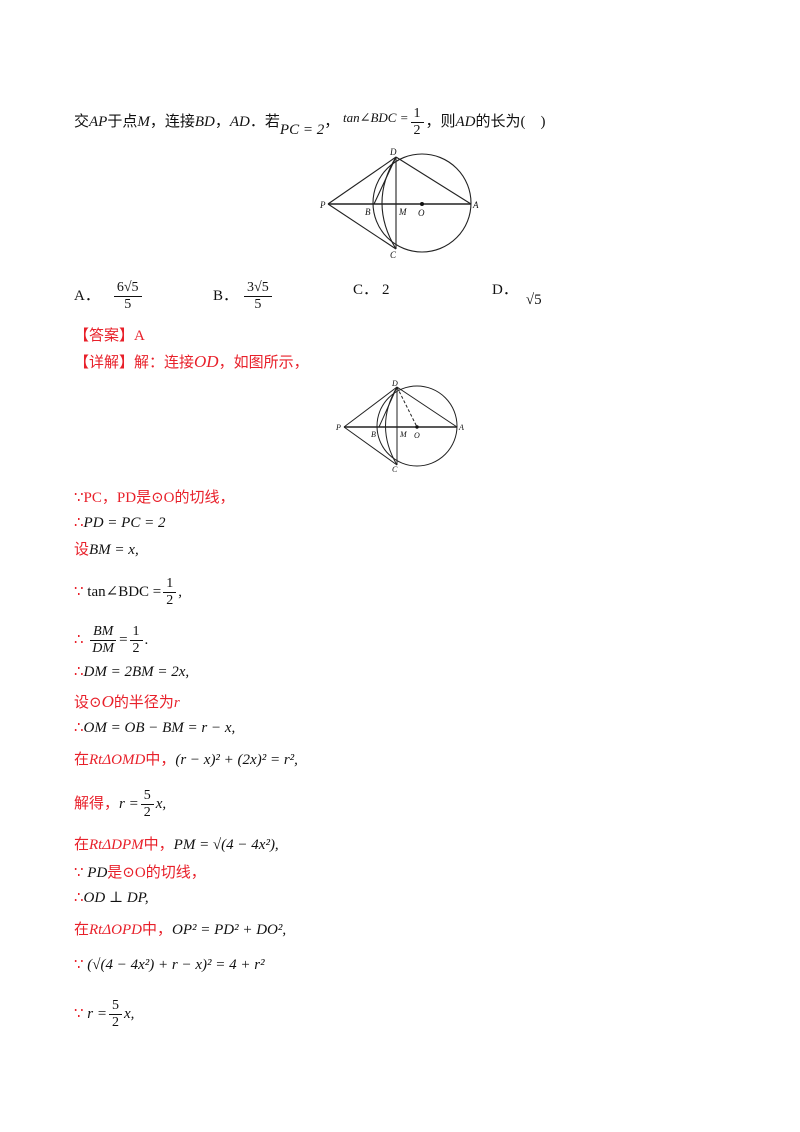 This screenshot has height=1132, width=800. What do you see at coordinates (229, 930) in the screenshot?
I see `step-equation: OP² = PD² + DO²,` at bounding box center [229, 930].